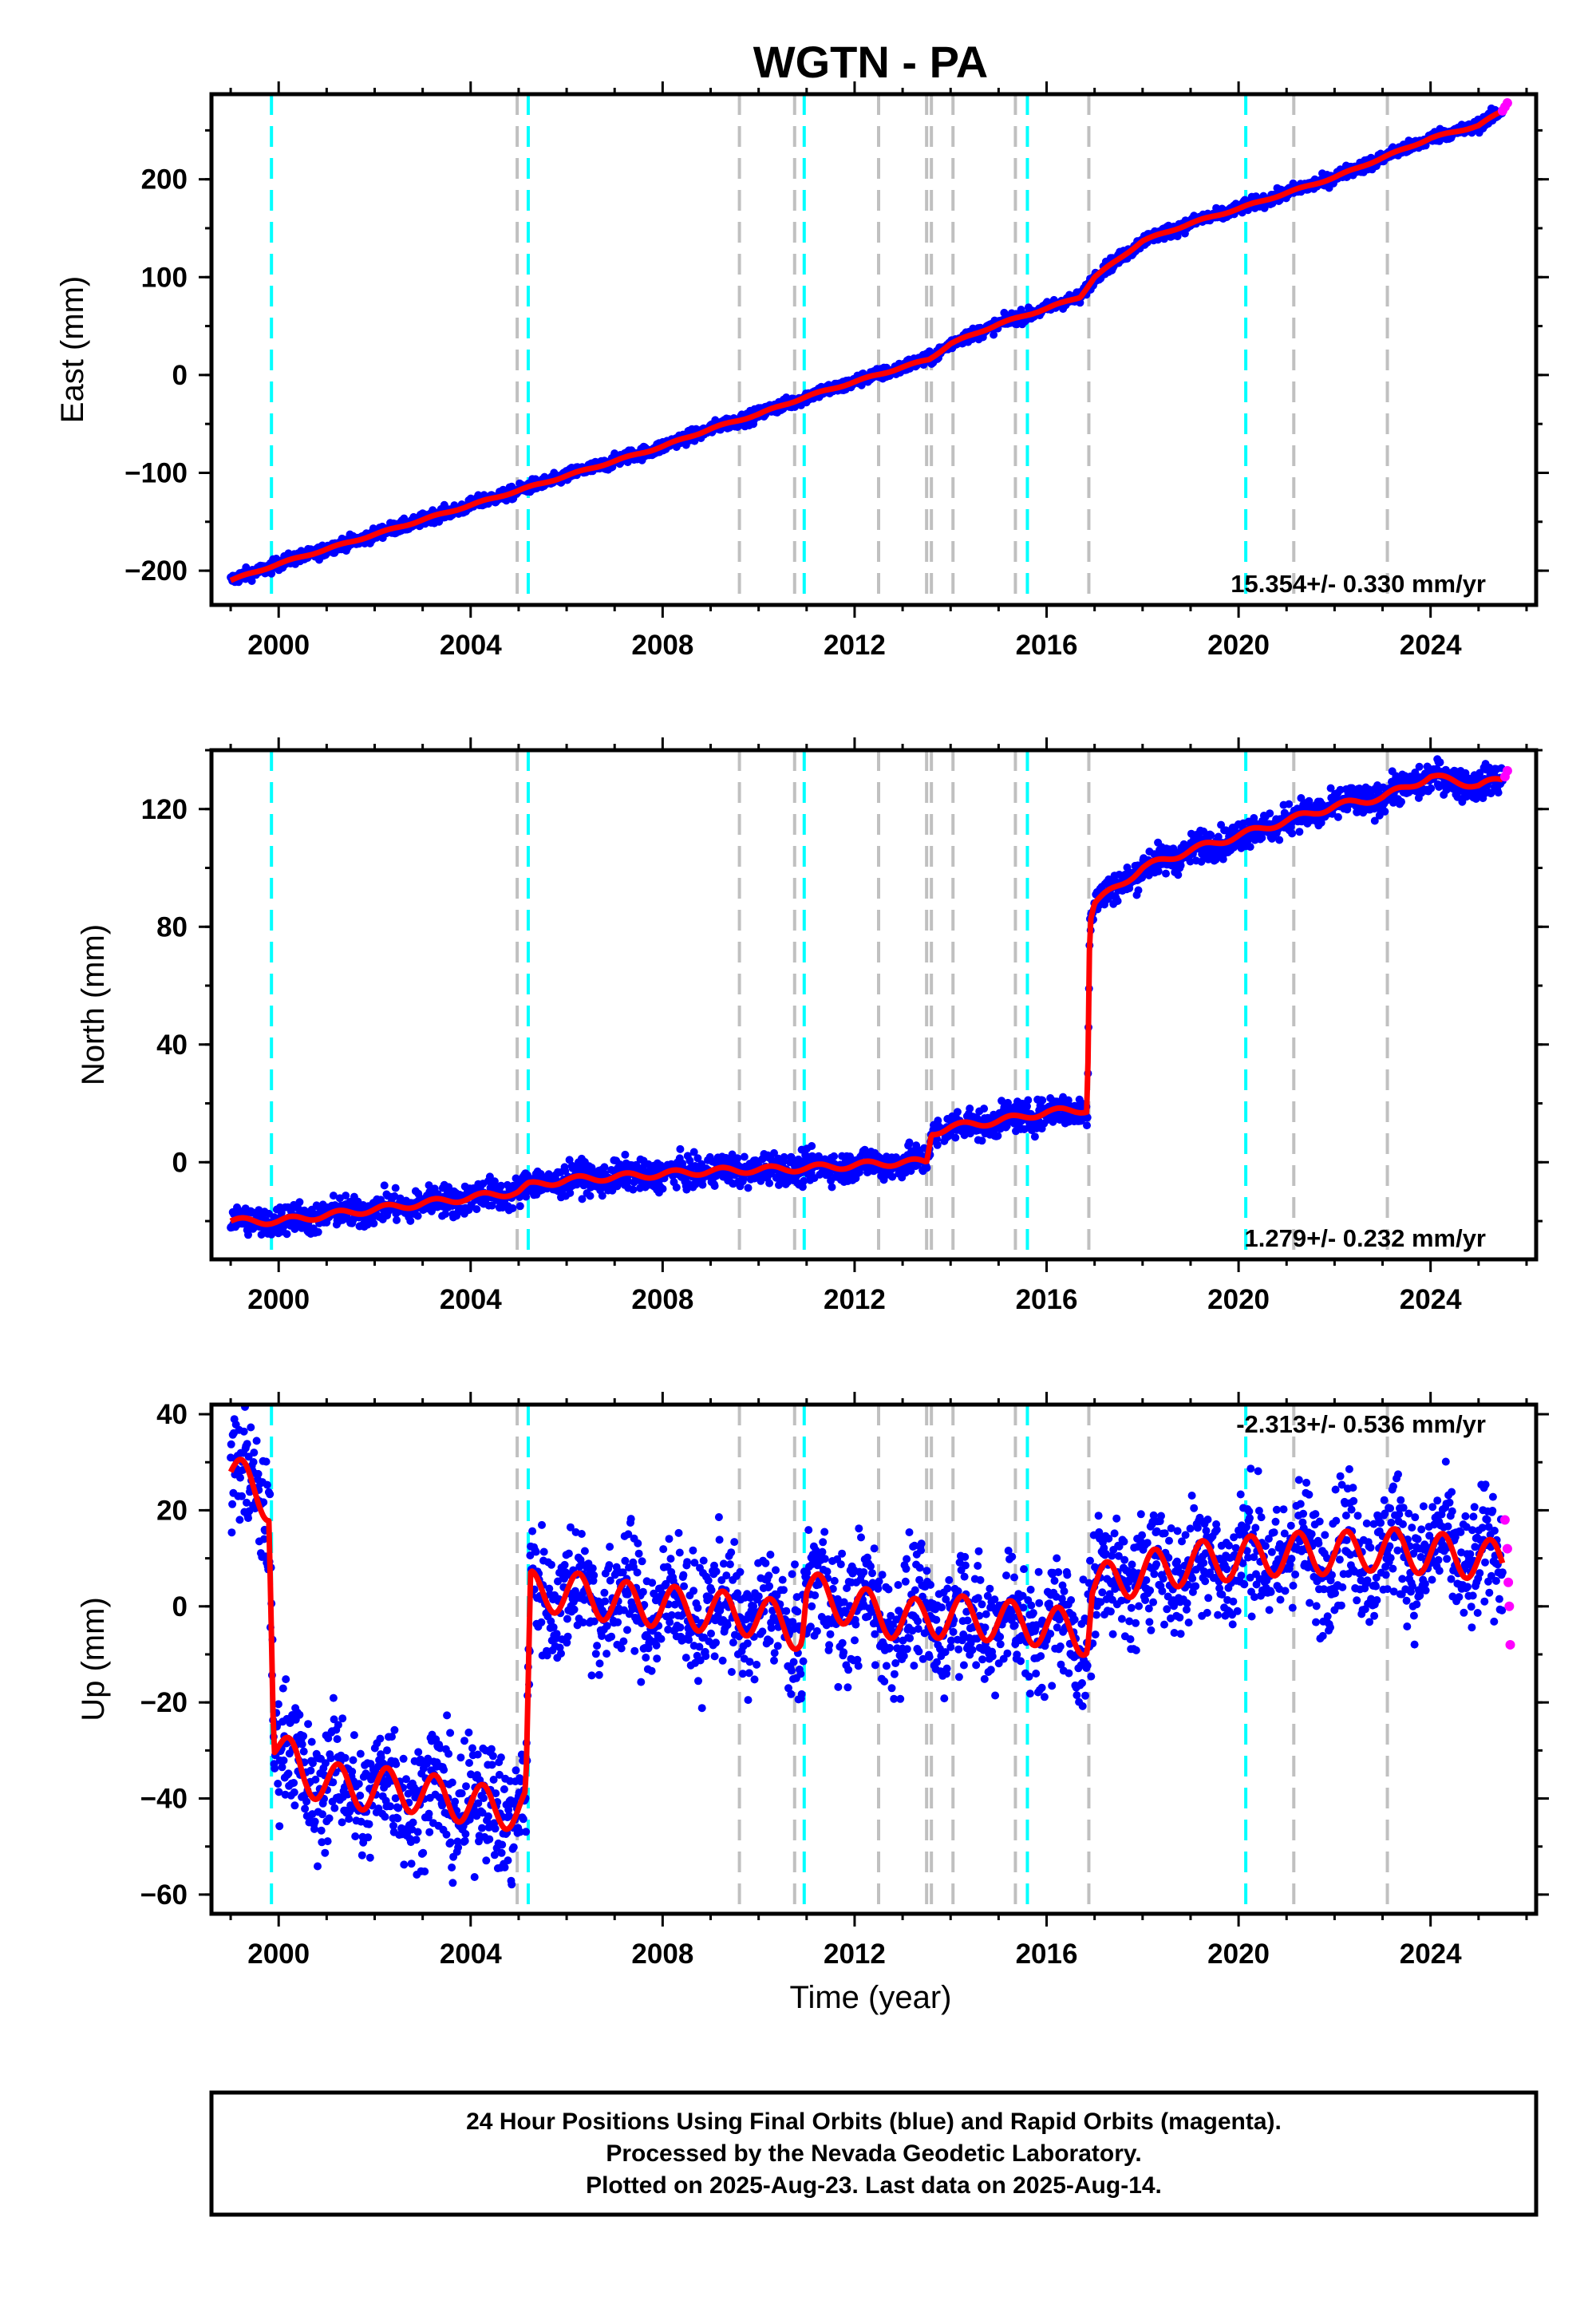  What do you see at coordinates (156, 571) in the screenshot?
I see `y-tick-label: −200` at bounding box center [156, 571].